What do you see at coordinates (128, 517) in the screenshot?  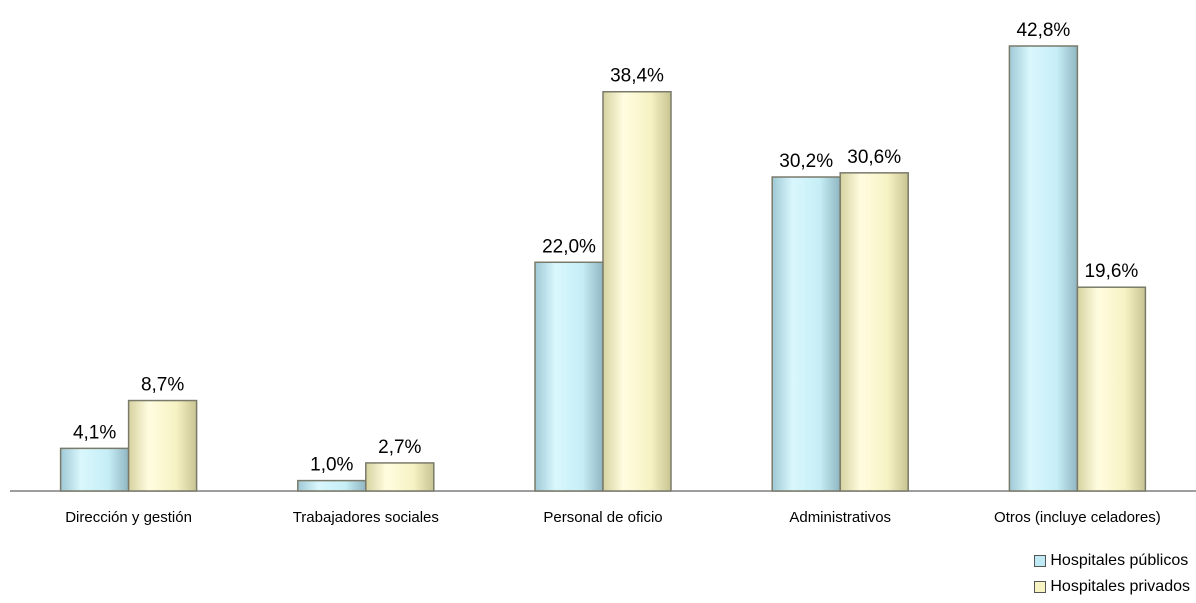 I see `category-label: Dirección y gestión` at bounding box center [128, 517].